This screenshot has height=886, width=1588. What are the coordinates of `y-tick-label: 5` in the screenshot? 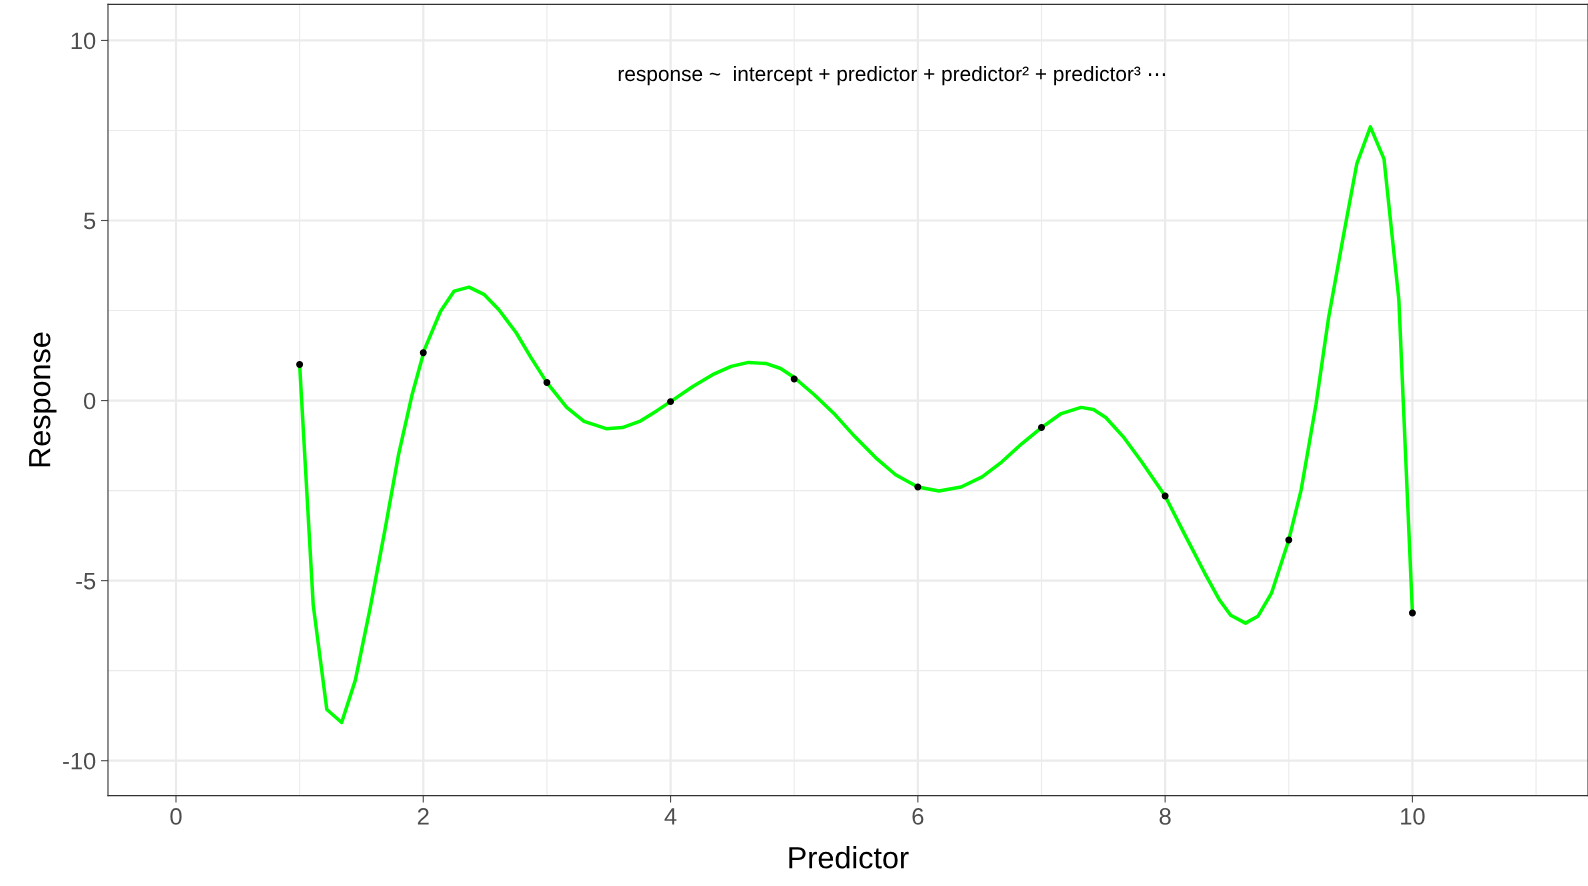 It's located at (89, 221).